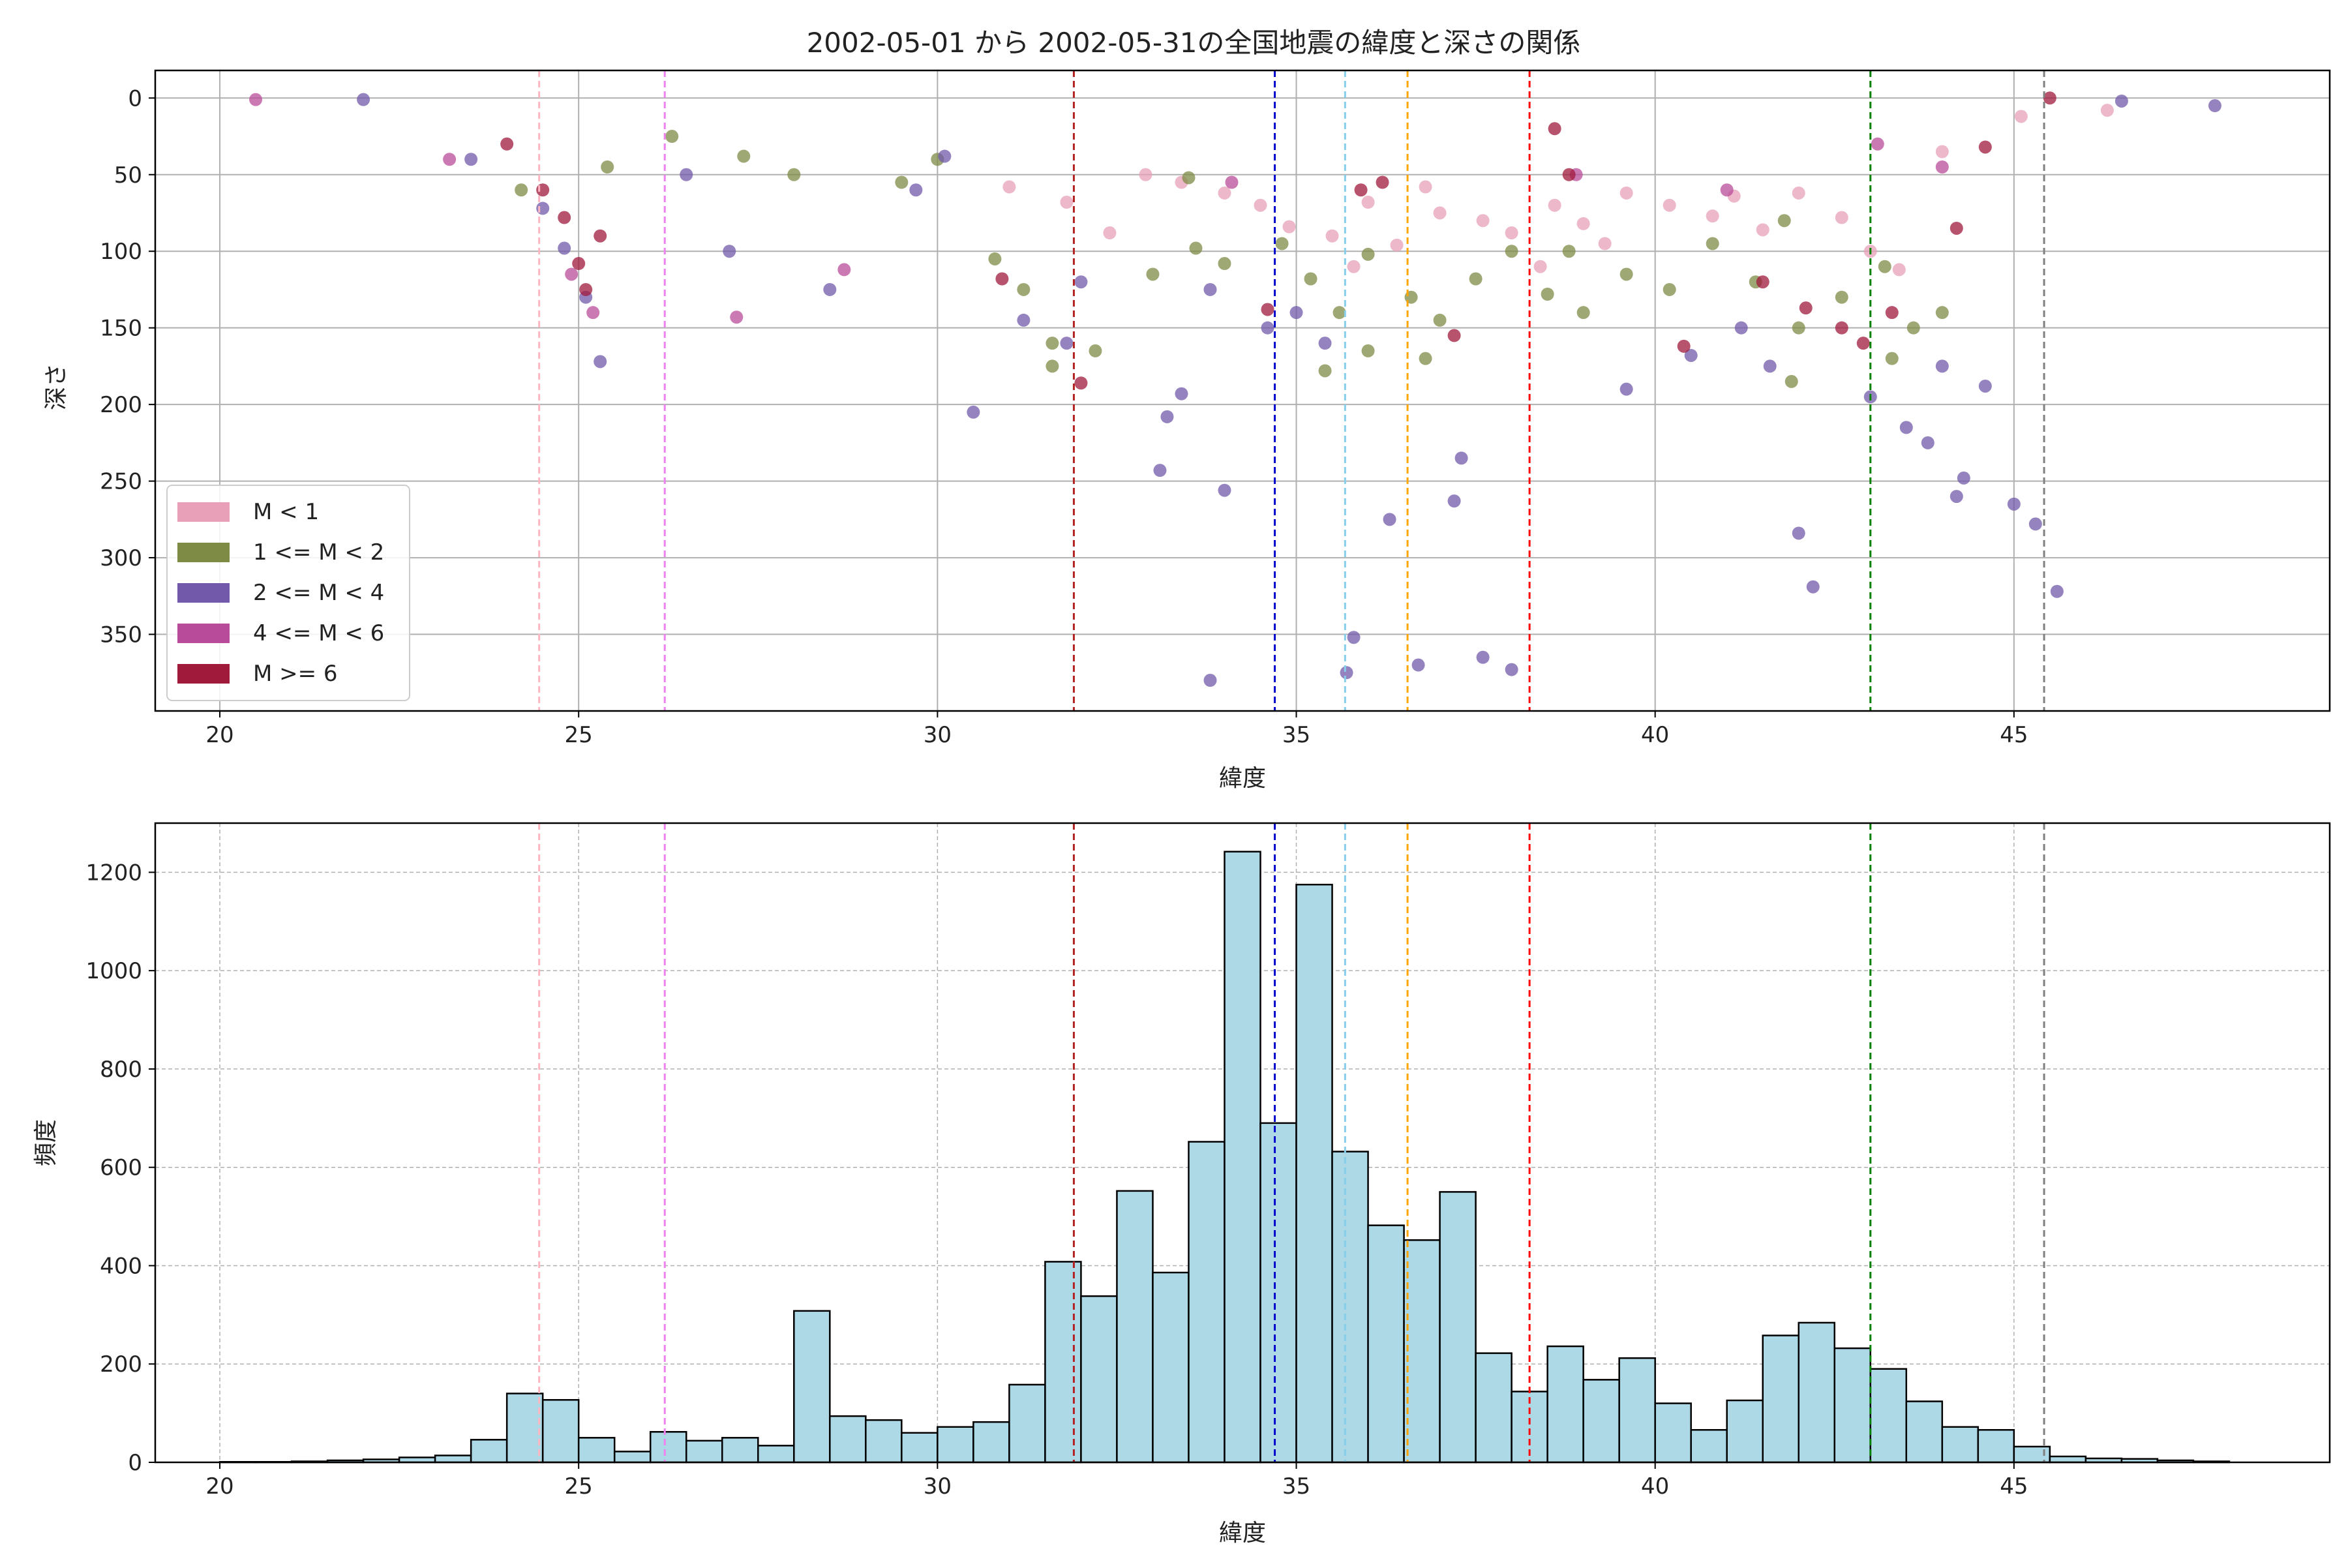  I want to click on histogram-x-axis-label: 緯度, so click(1242, 1533).